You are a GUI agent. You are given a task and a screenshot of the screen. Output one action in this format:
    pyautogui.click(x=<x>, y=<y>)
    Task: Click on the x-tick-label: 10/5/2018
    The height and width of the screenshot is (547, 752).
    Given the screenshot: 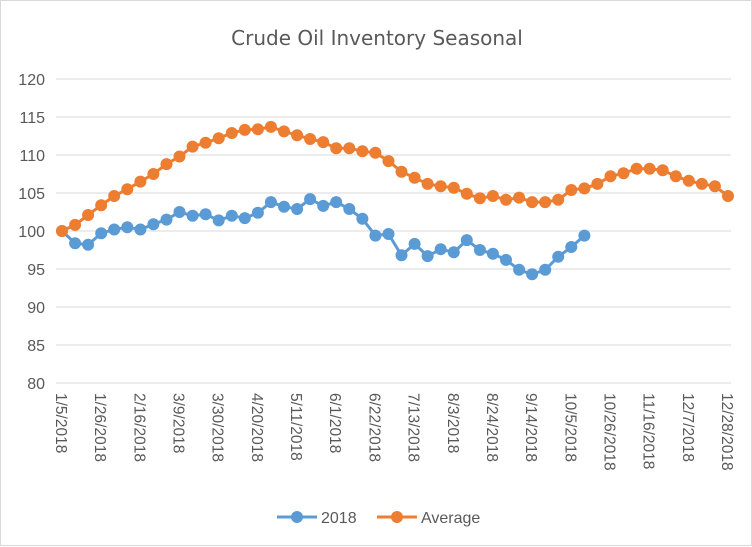 What is the action you would take?
    pyautogui.click(x=569, y=427)
    